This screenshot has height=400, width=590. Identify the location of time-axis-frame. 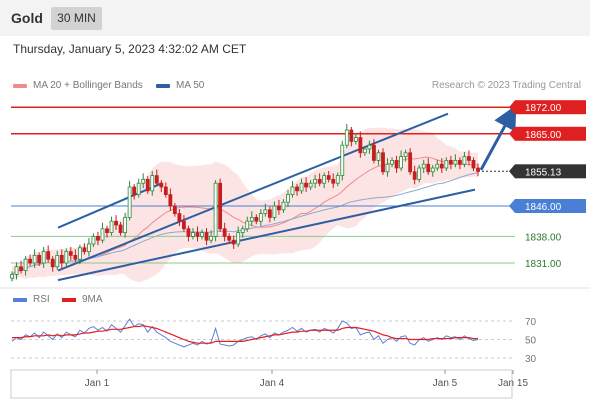
(261, 384).